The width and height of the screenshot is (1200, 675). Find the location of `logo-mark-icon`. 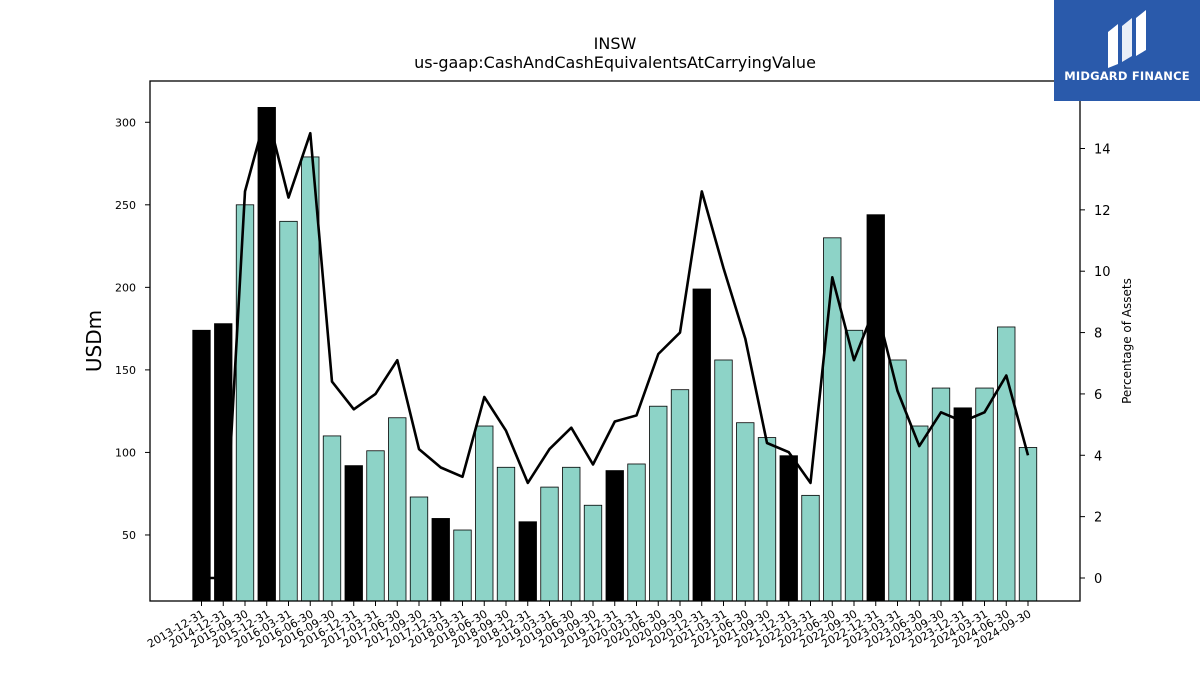

logo-mark-icon is located at coordinates (1127, 39).